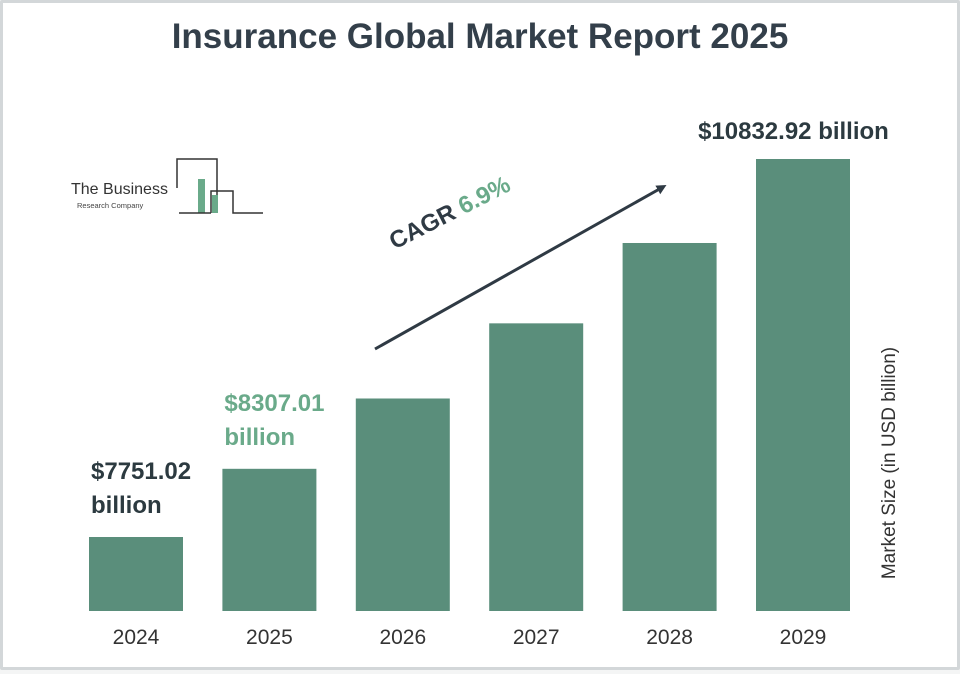 This screenshot has height=674, width=960. I want to click on logo-name-text: The Business, so click(119, 189).